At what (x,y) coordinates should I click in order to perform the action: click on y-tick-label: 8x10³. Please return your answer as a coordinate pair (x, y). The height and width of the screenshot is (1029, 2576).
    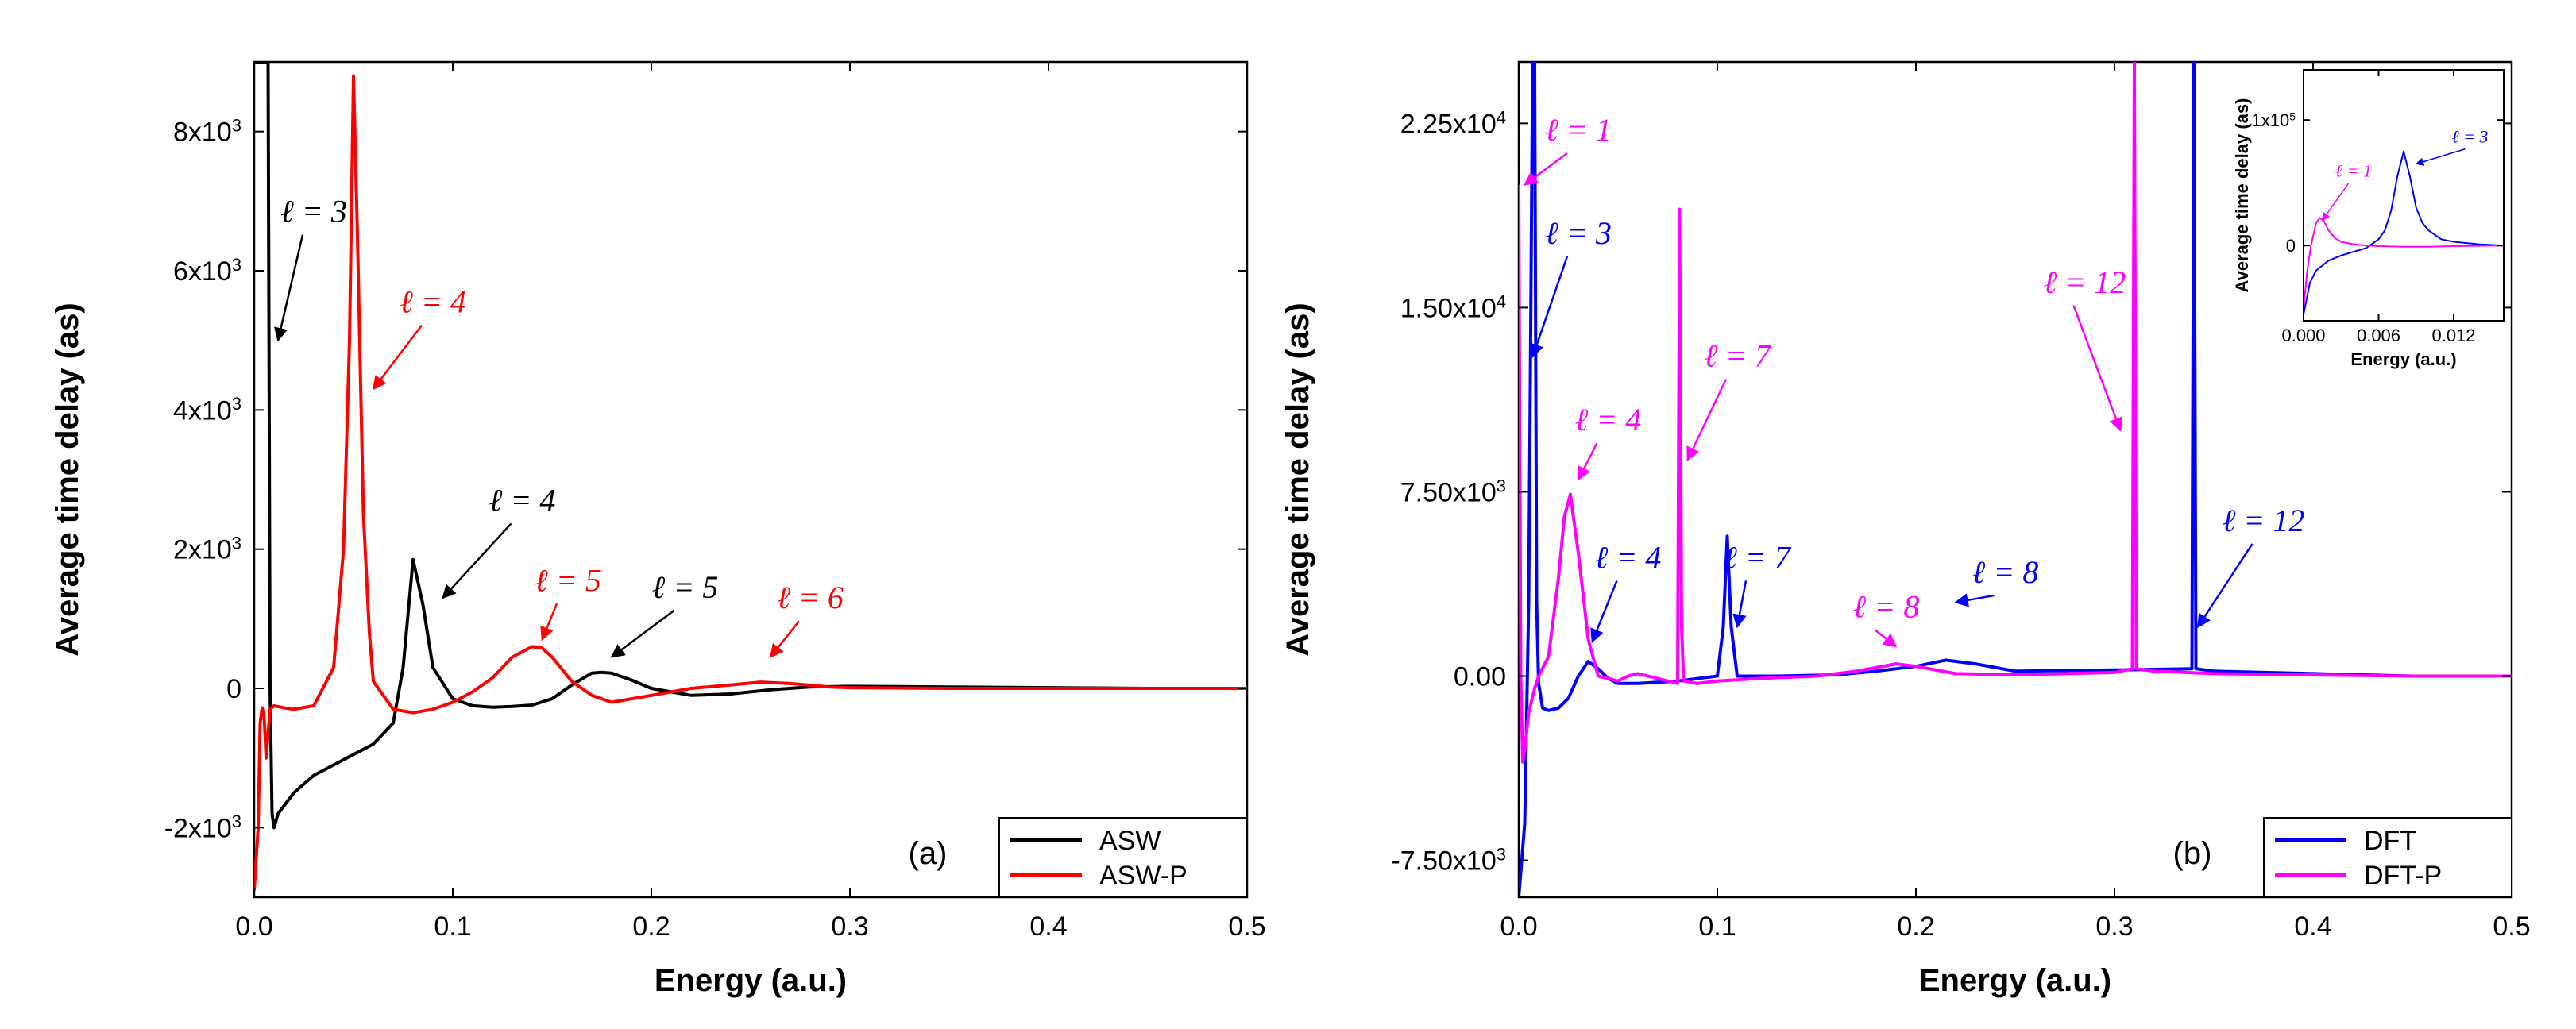
    Looking at the image, I should click on (207, 132).